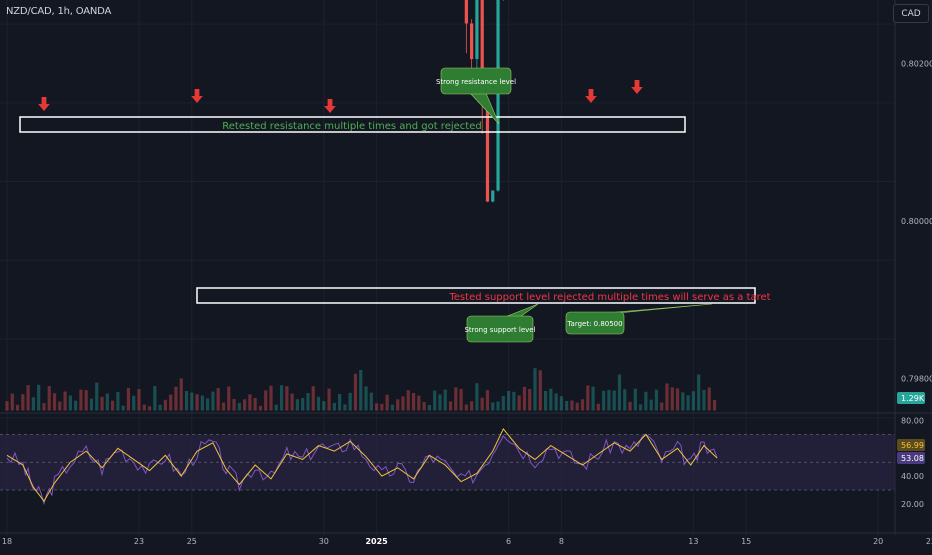 Image resolution: width=932 pixels, height=555 pixels. What do you see at coordinates (746, 541) in the screenshot?
I see `time-tick-label: 15` at bounding box center [746, 541].